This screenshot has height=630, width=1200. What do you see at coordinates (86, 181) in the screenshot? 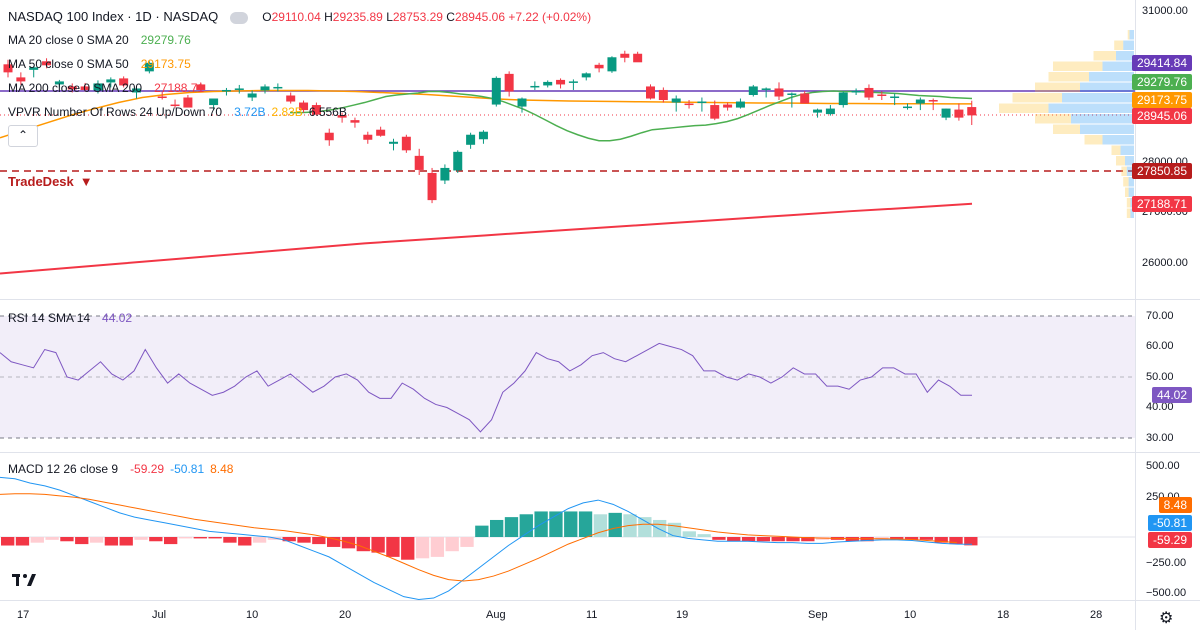
I see `triangle-down-icon: ▼` at bounding box center [86, 181].